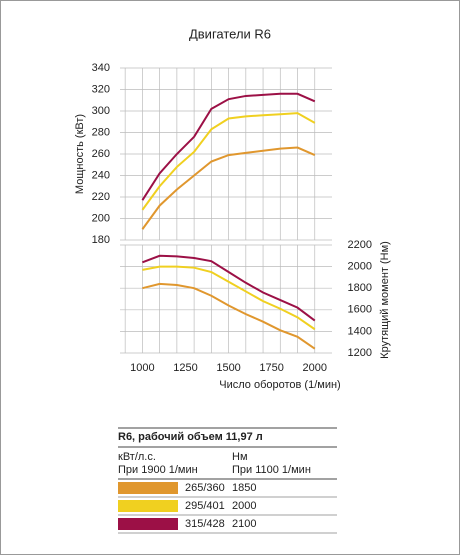  Describe the element at coordinates (360, 288) in the screenshot. I see `y2-tick-label: 1800` at that location.